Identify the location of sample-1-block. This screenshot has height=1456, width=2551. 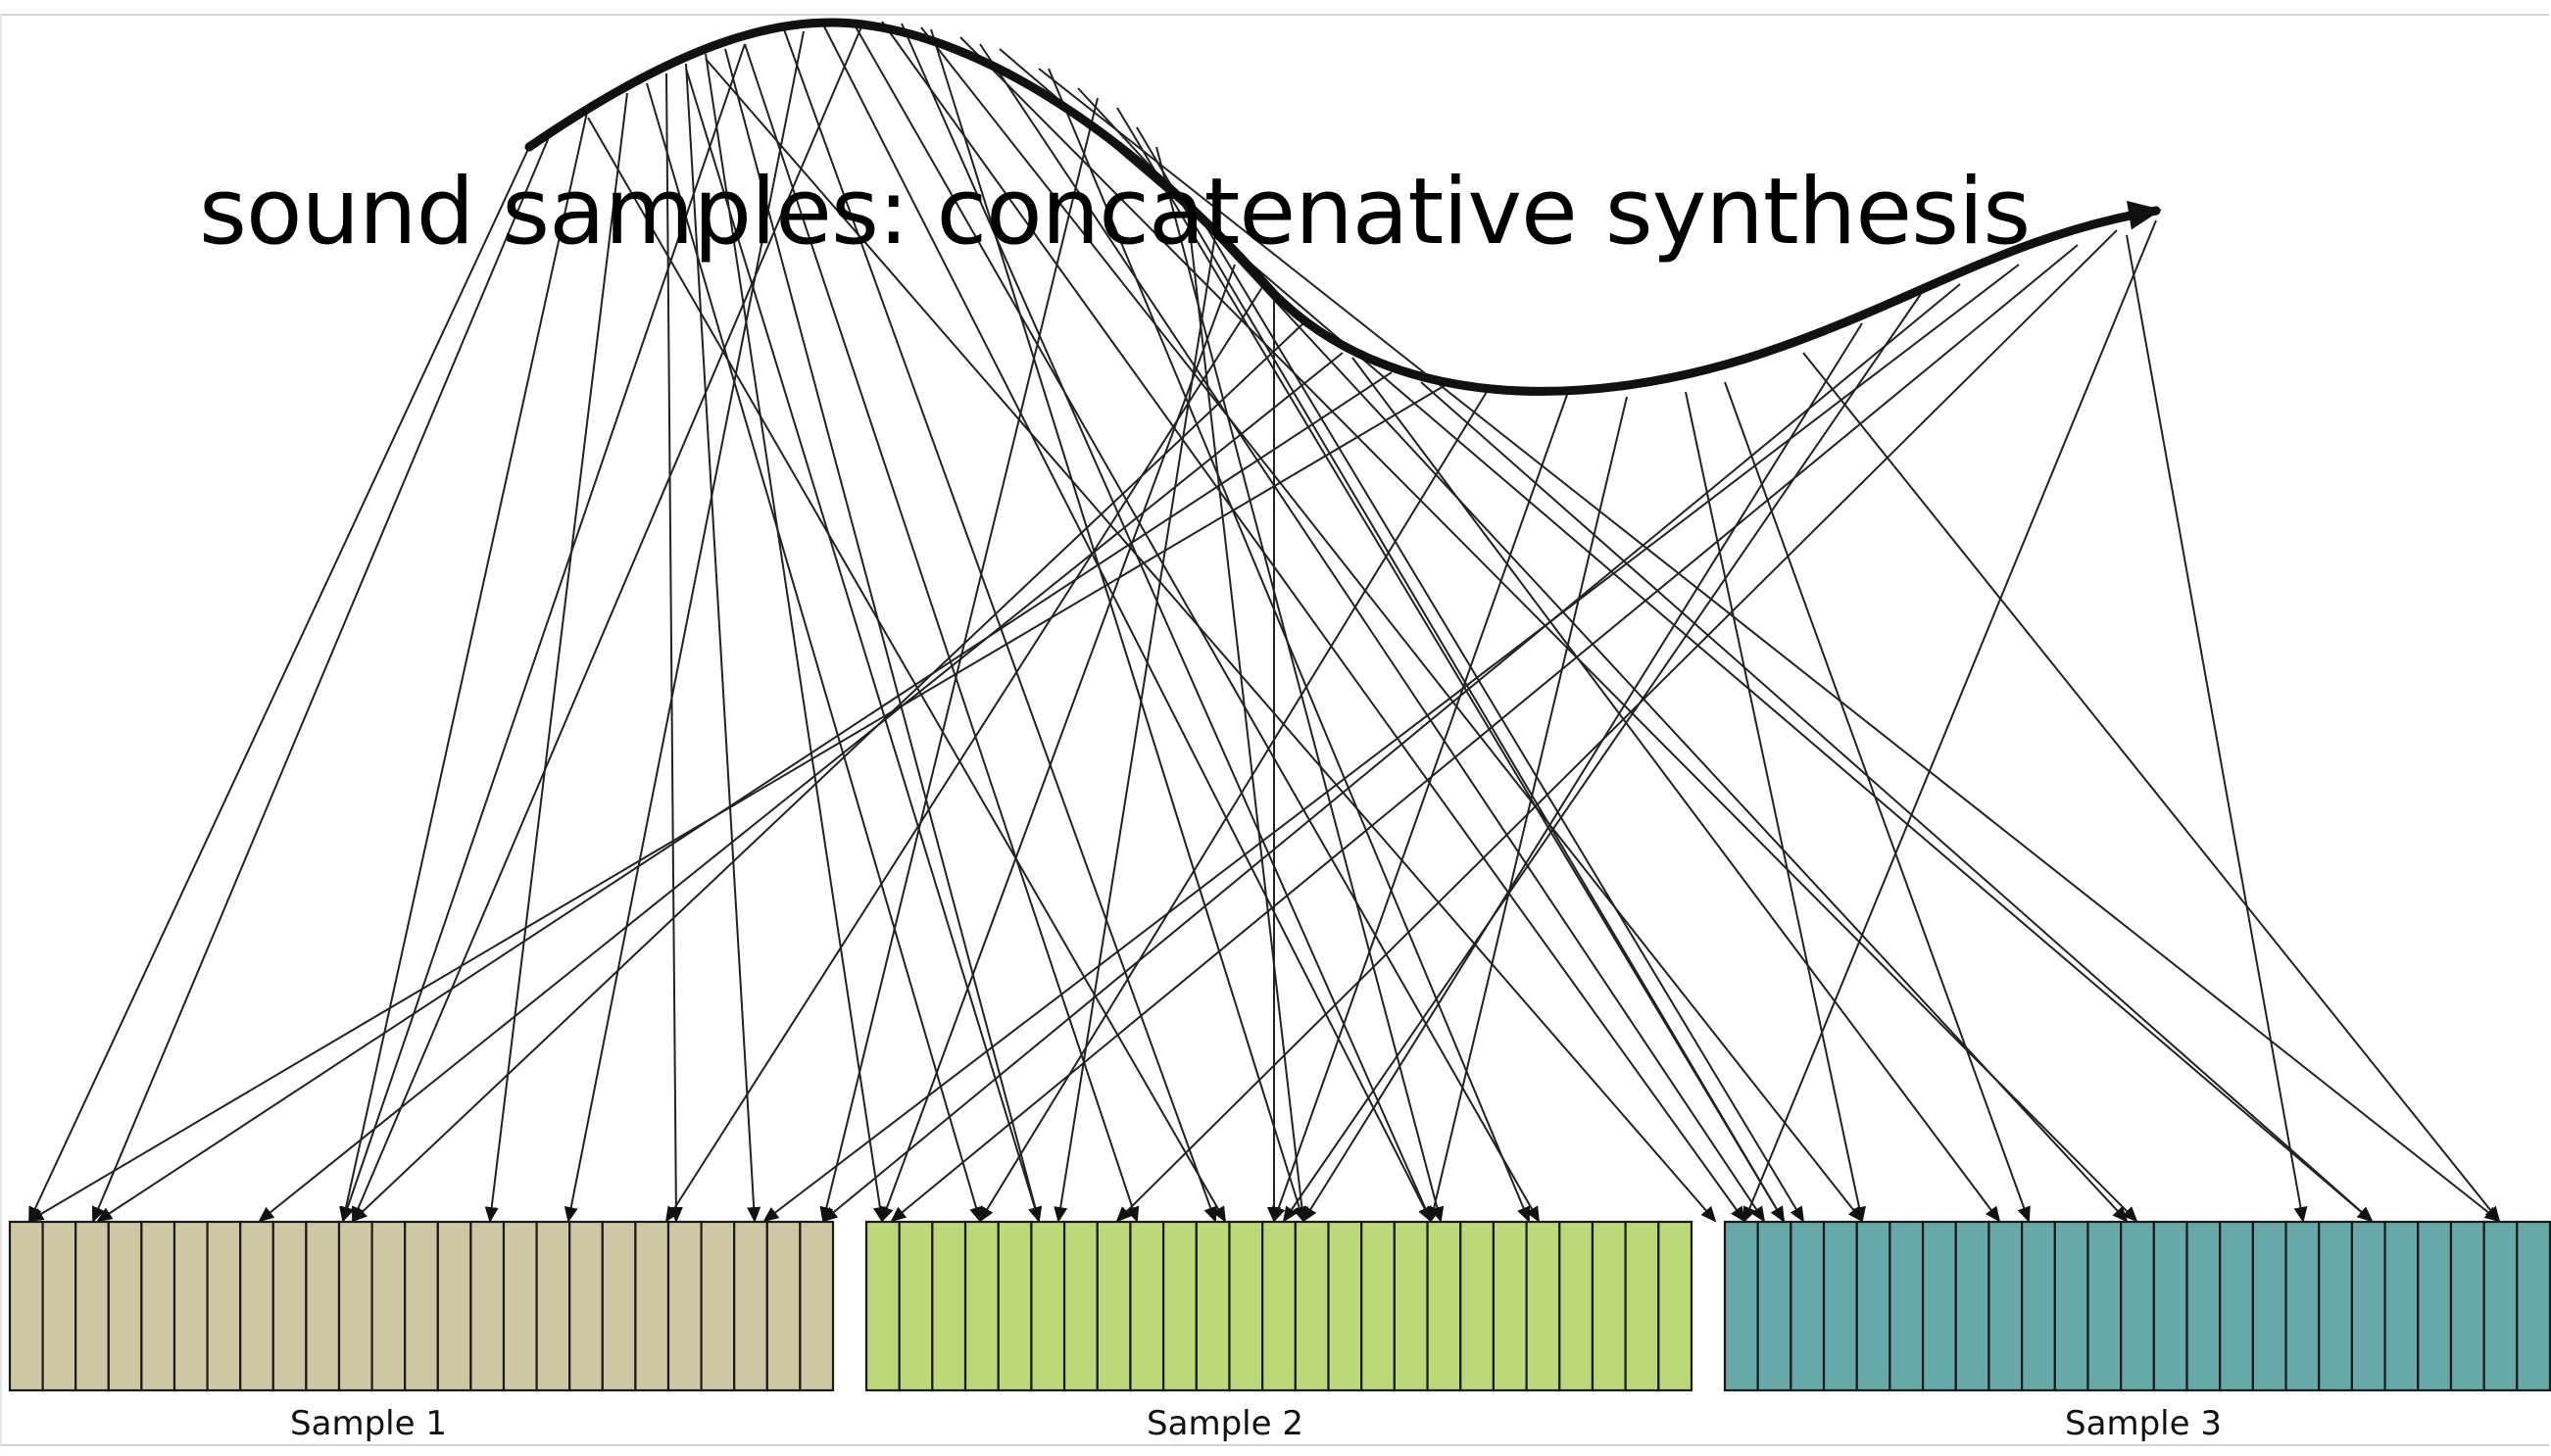
(421, 1306).